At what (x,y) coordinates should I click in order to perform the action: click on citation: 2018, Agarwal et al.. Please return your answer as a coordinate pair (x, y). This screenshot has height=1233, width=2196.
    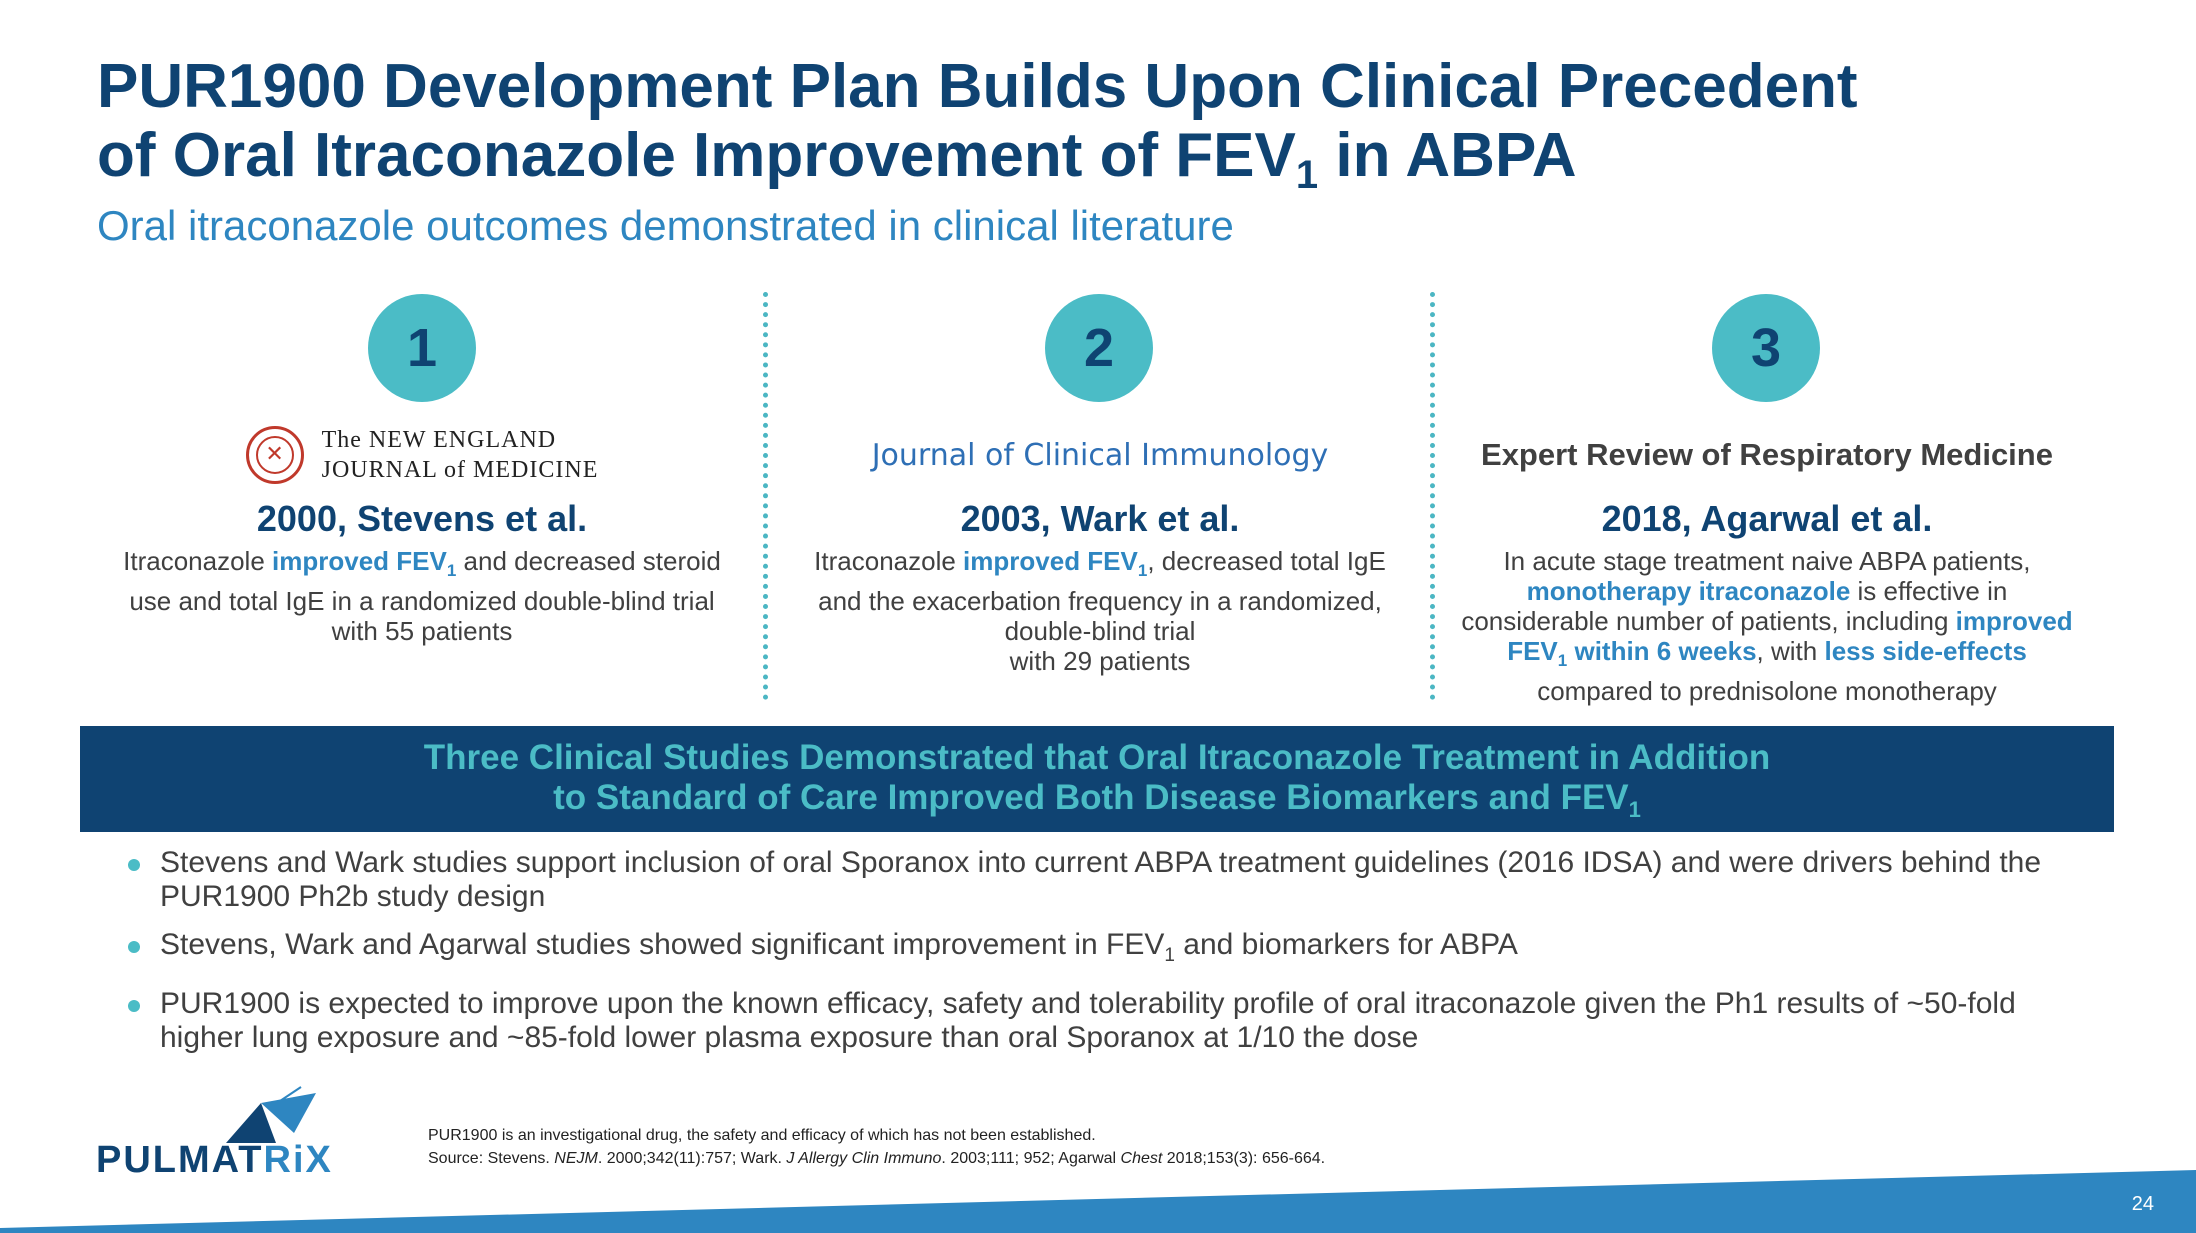
    Looking at the image, I should click on (1767, 518).